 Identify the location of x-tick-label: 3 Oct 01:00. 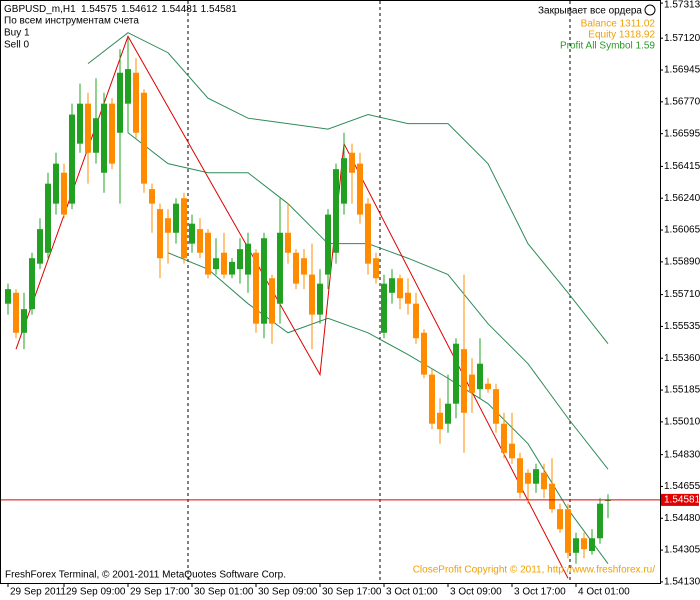
(412, 592).